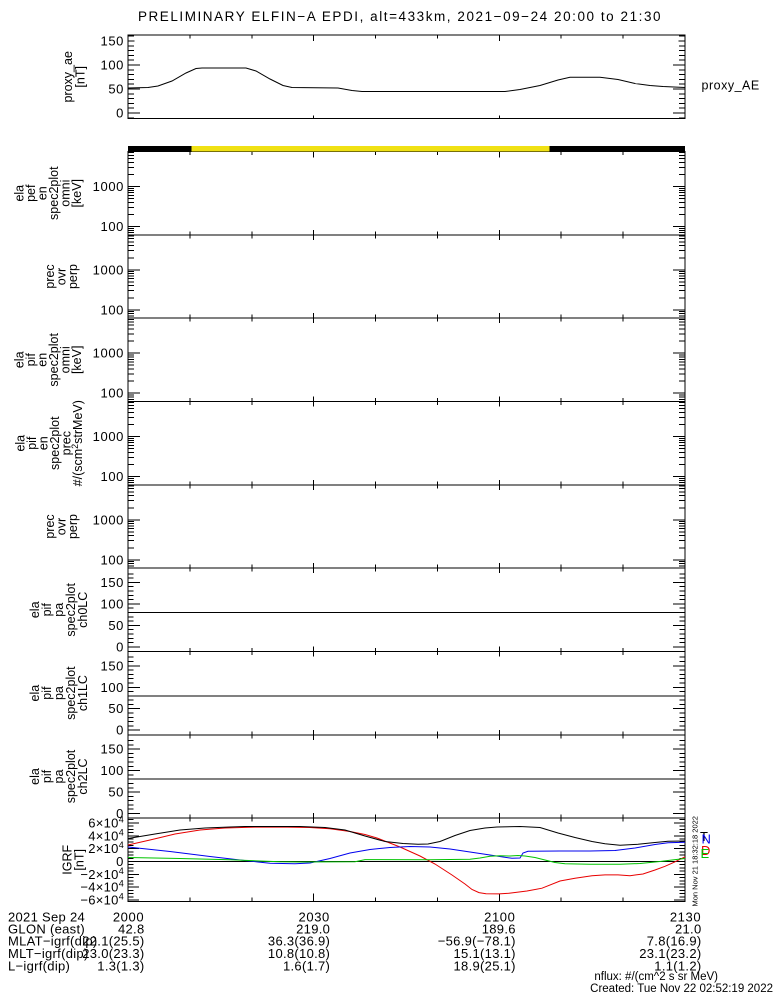  I want to click on svg-text: 23.1(23.2), so click(670, 953).